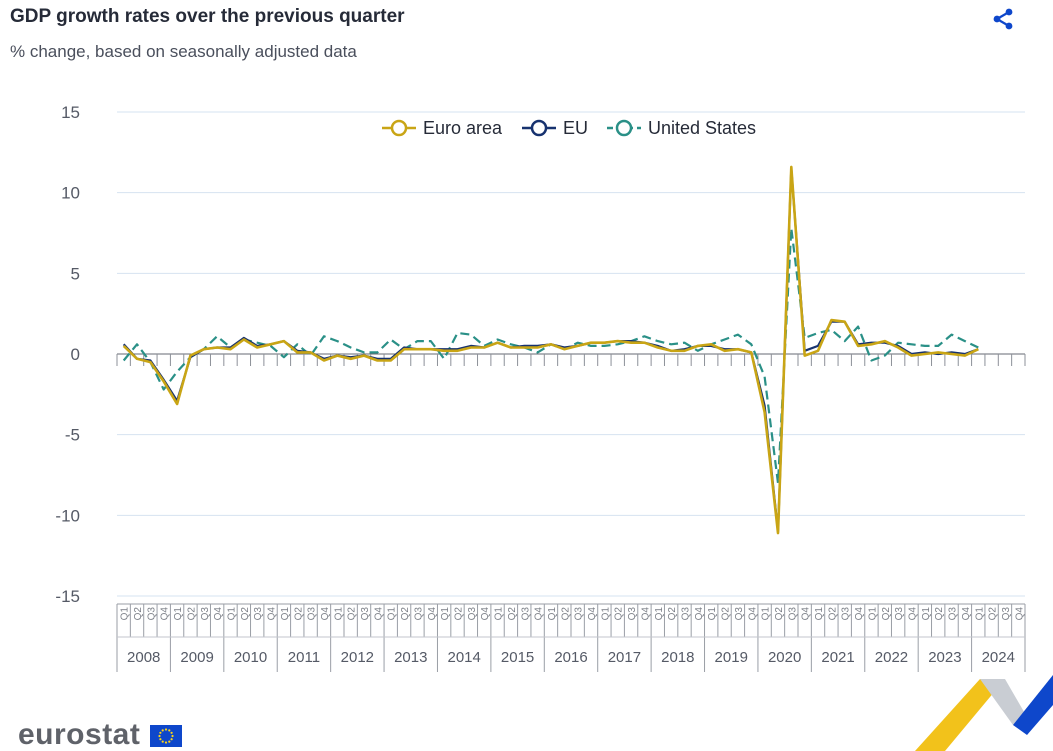 Image resolution: width=1053 pixels, height=751 pixels. What do you see at coordinates (570, 657) in the screenshot?
I see `x-tick-label-year: 2016` at bounding box center [570, 657].